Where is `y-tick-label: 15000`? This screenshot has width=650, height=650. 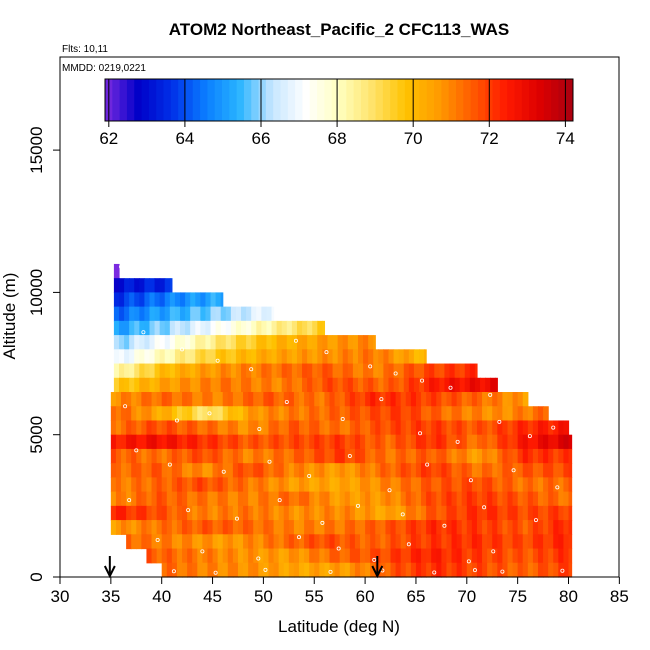 y-tick-label: 15000 is located at coordinates (36, 149).